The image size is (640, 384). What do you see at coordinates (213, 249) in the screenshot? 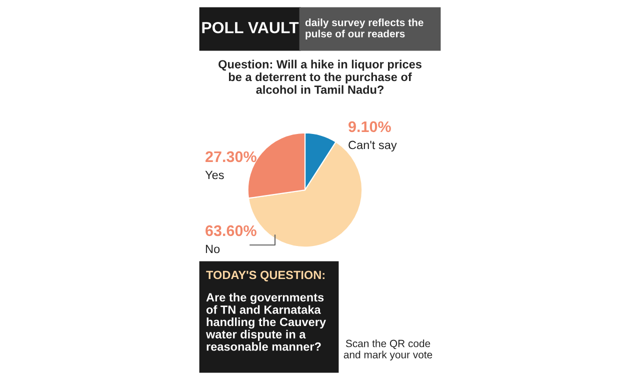
I see `slice-label: No` at bounding box center [213, 249].